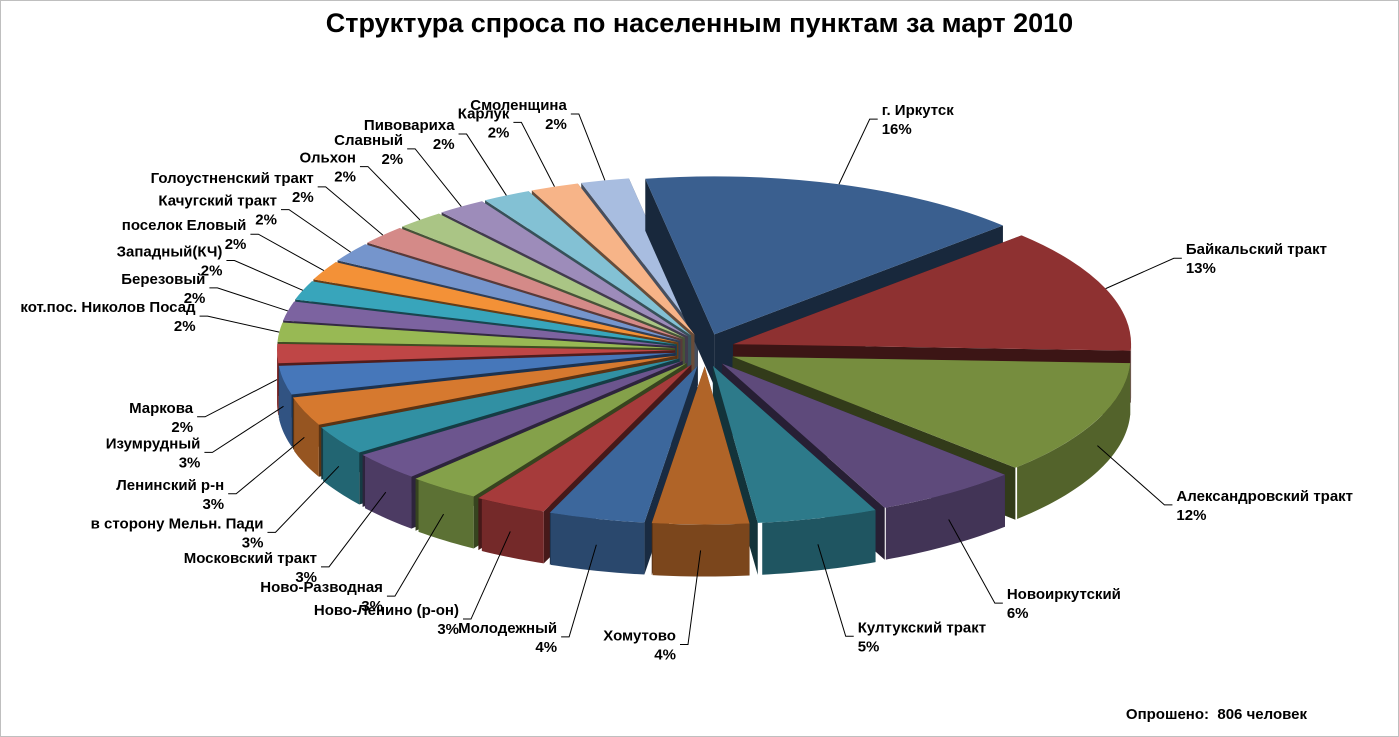 The image size is (1399, 737). I want to click on data-label-percent: 6%, so click(1018, 613).